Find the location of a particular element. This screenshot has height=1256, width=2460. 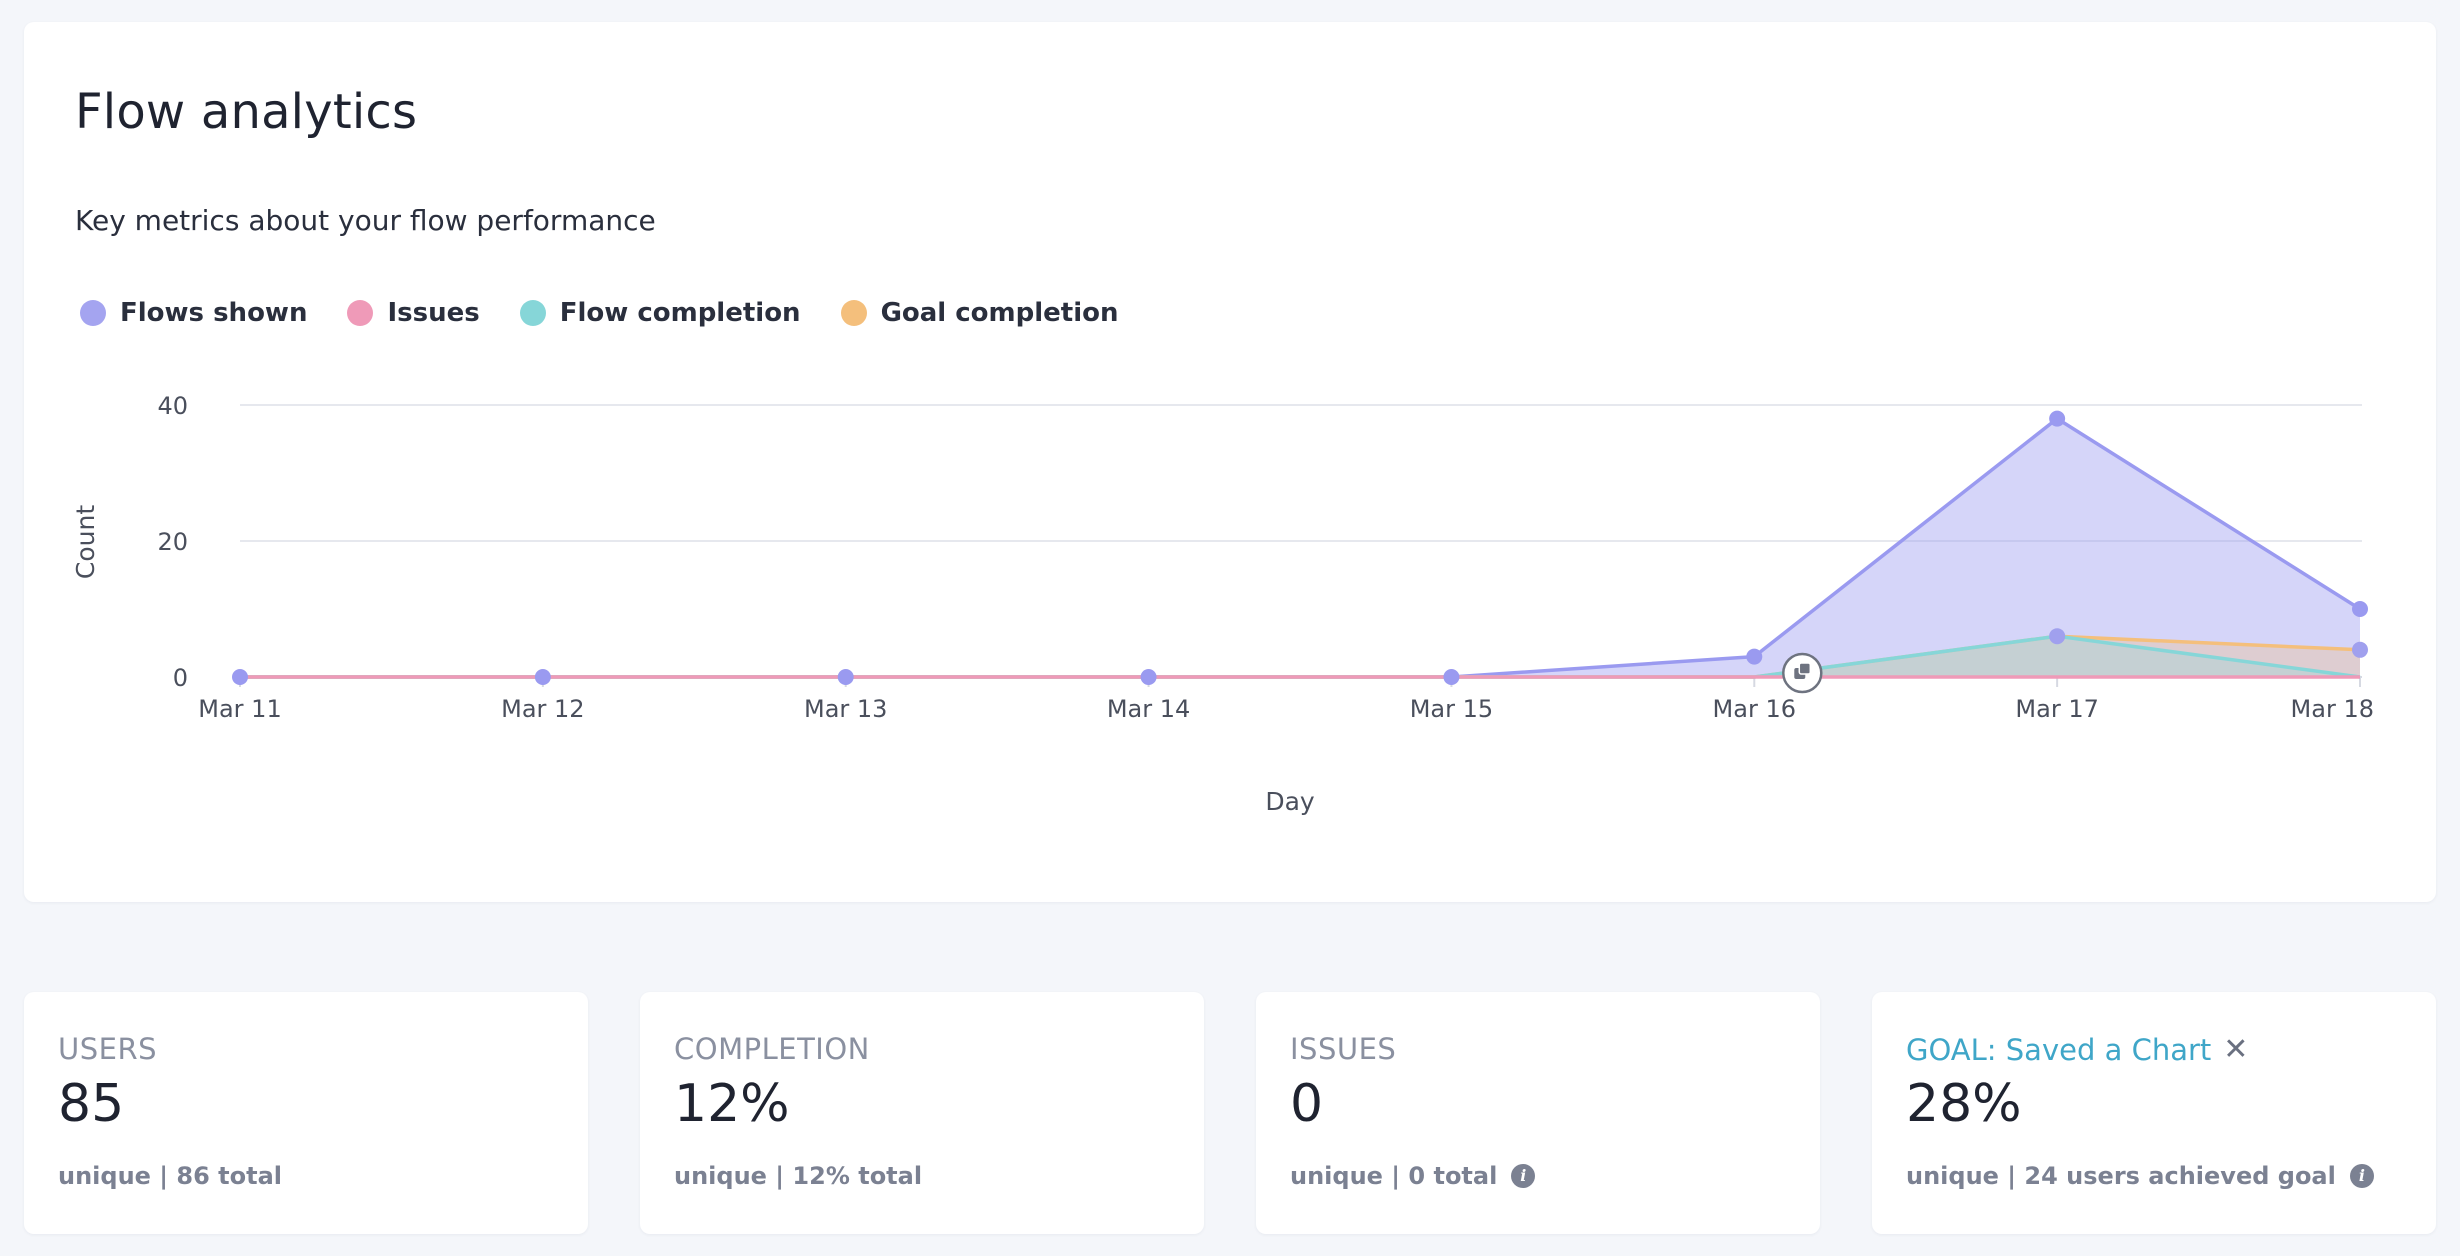

stat-label-goal: GOAL: Saved a Chart ✕ is located at coordinates (2077, 1049).